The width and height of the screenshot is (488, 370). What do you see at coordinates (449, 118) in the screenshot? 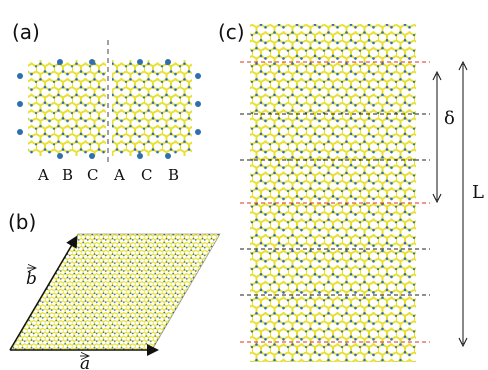
I see `delta-label: δ` at bounding box center [449, 118].